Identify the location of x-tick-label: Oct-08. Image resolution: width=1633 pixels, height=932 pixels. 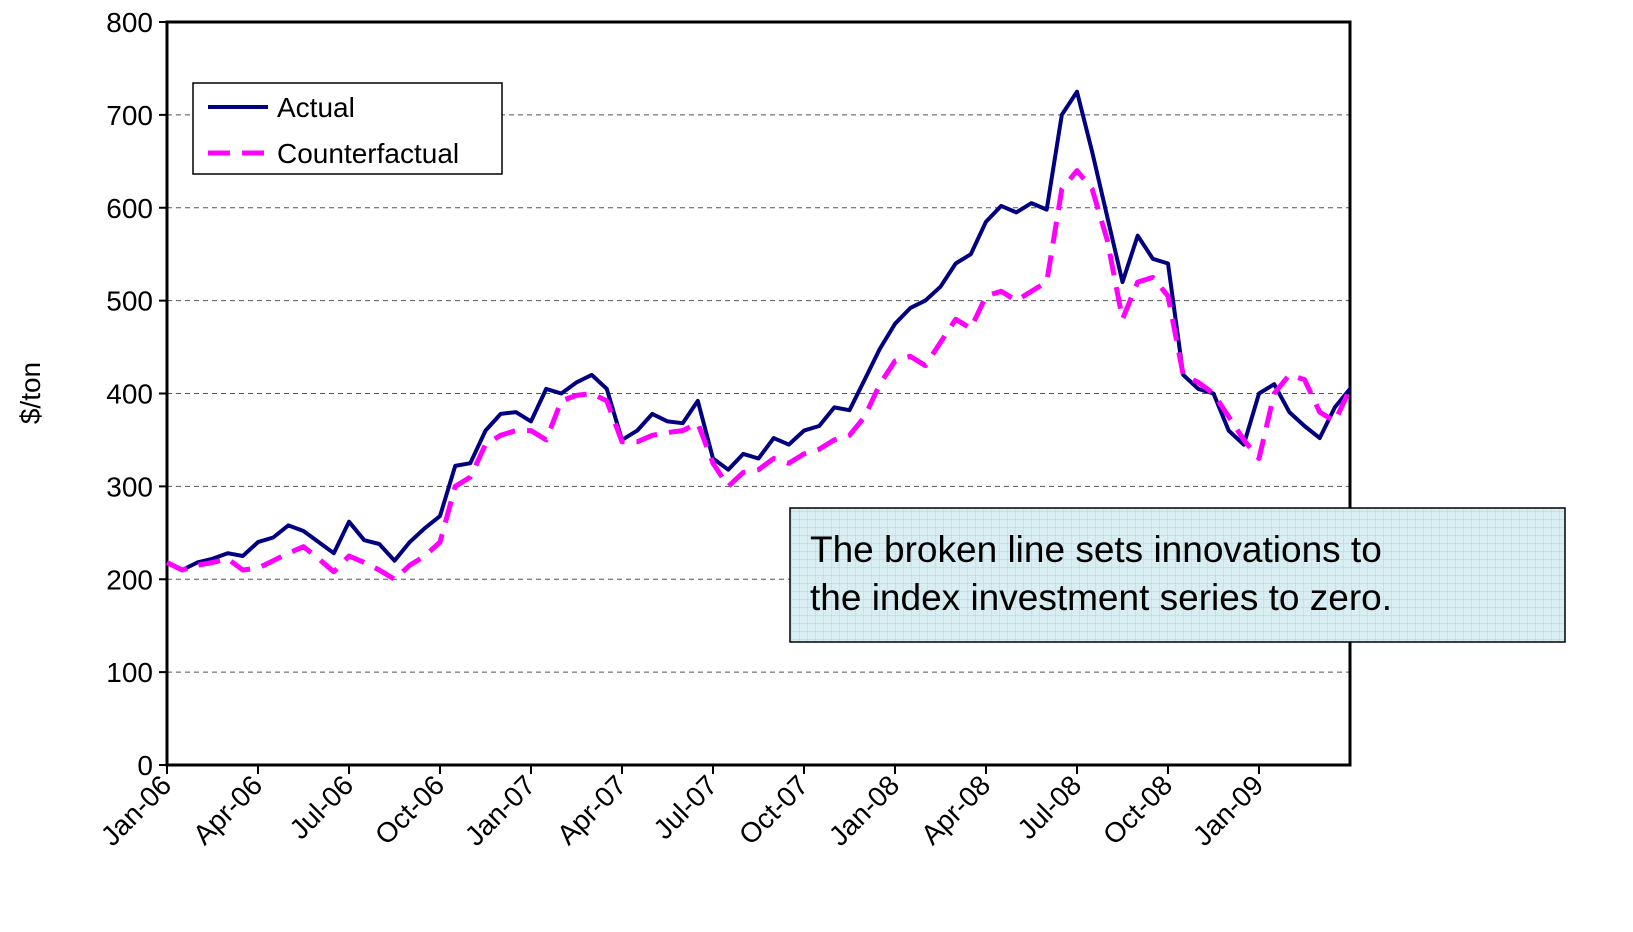
(1137, 809).